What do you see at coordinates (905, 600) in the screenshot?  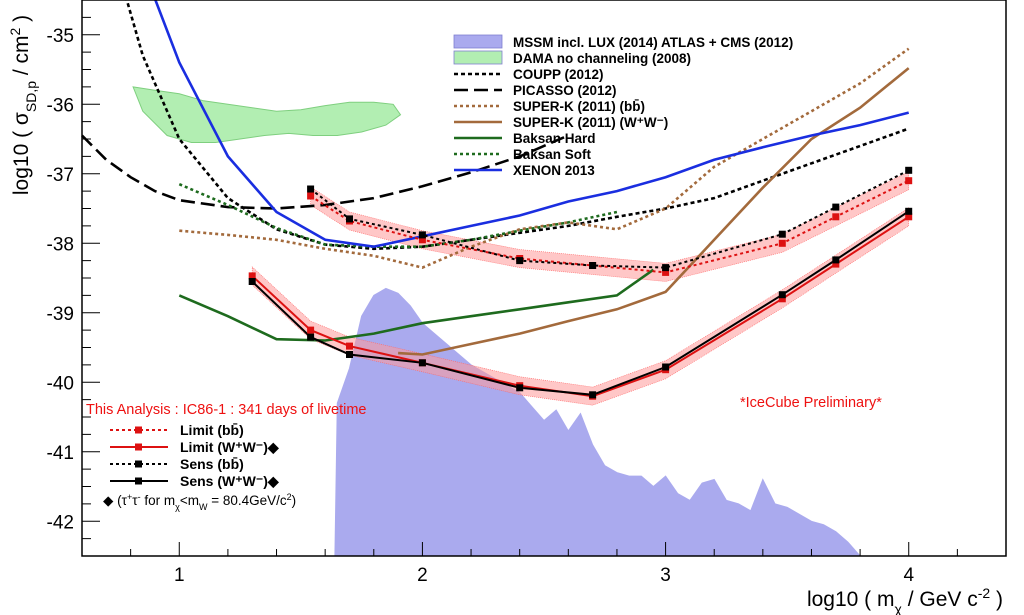 I see `x-axis-label: log10 ( mχ / GeV c-2 )` at bounding box center [905, 600].